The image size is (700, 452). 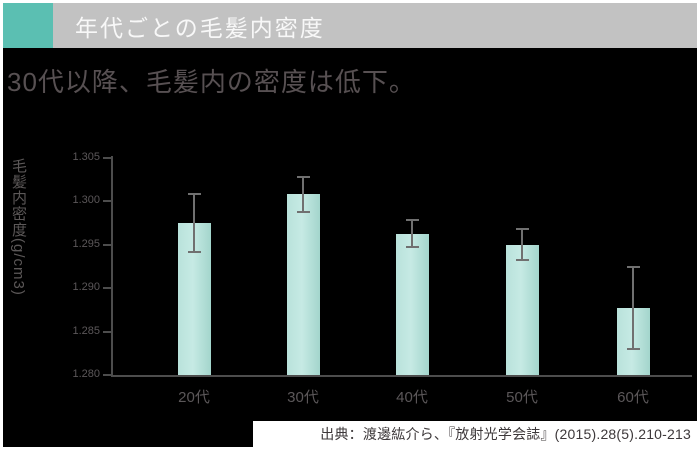 I want to click on header-accent-square, so click(x=28, y=25).